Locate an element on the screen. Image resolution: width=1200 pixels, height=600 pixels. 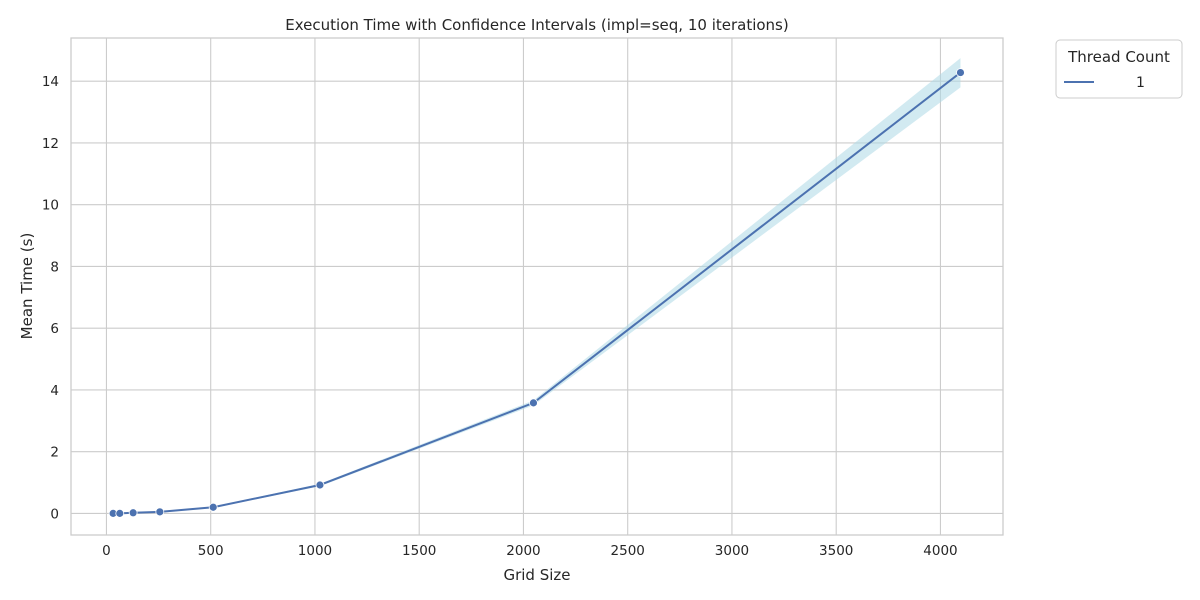
x-tick-label: 1000 is located at coordinates (315, 551).